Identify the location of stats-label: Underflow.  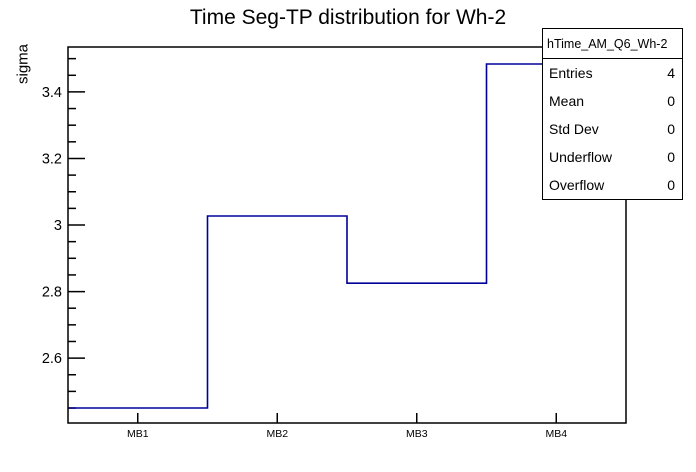
(581, 157).